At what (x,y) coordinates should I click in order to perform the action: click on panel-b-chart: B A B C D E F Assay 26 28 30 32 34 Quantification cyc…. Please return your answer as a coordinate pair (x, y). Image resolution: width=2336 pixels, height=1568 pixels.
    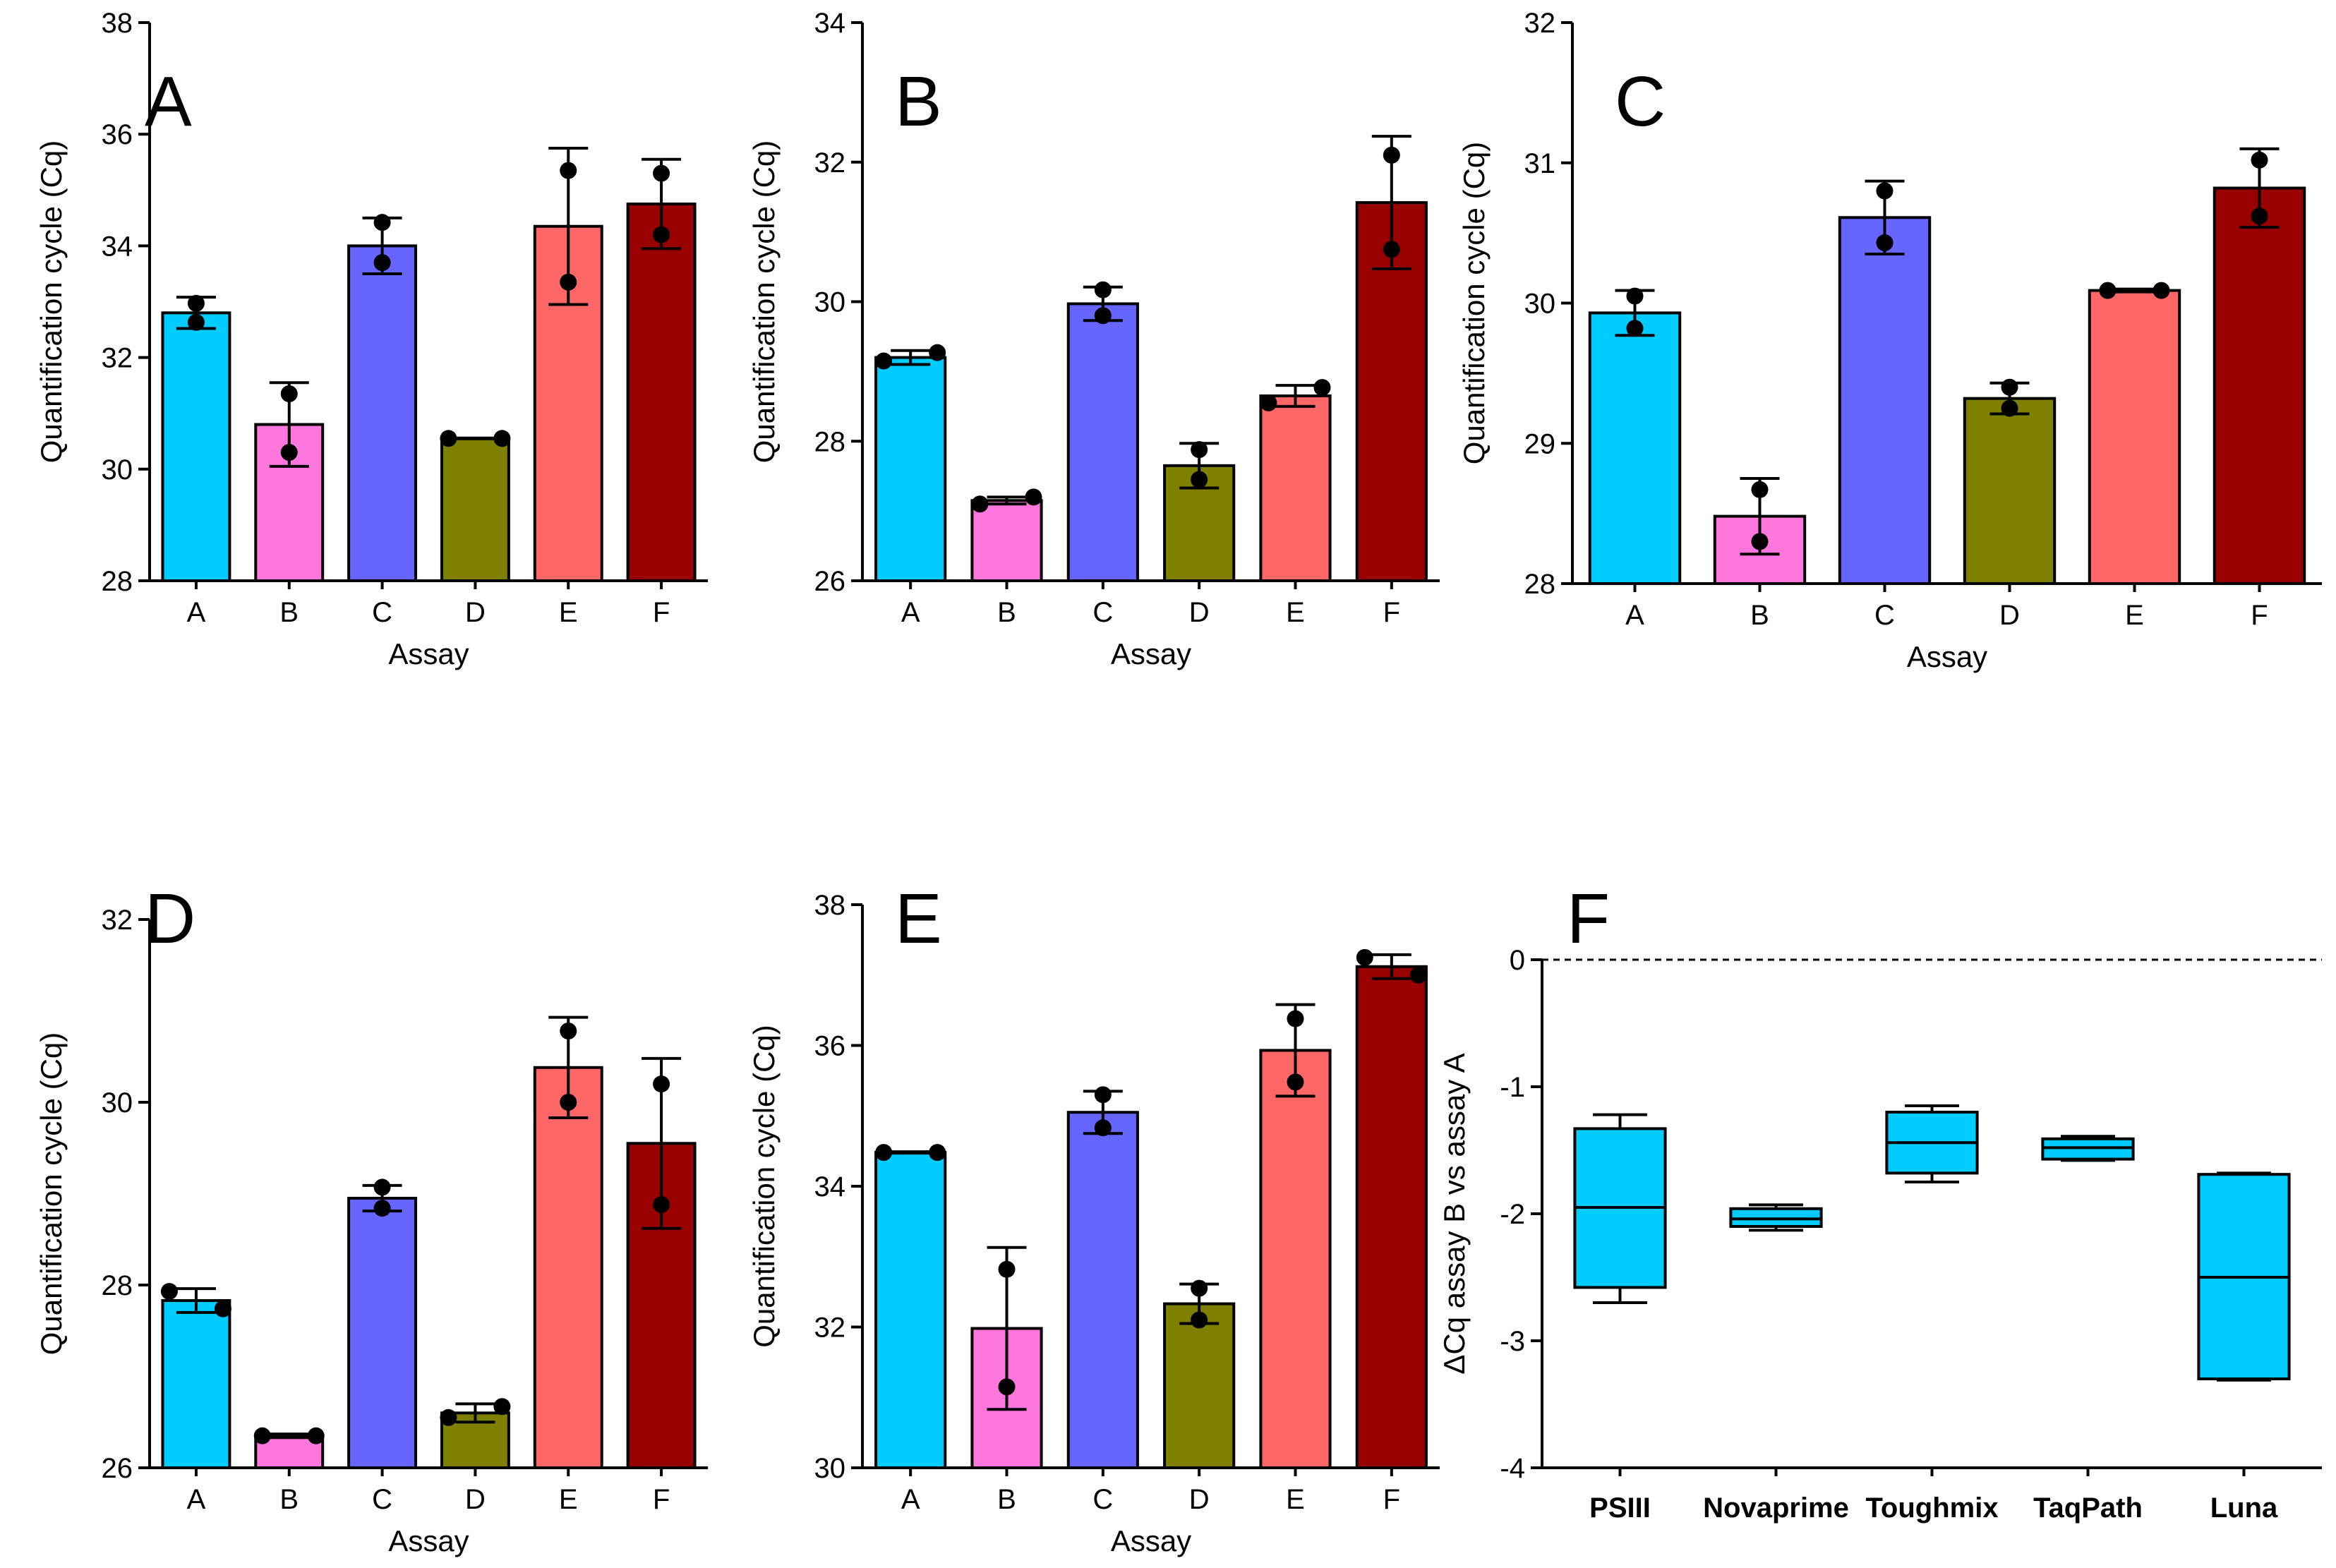
    Looking at the image, I should click on (1093, 339).